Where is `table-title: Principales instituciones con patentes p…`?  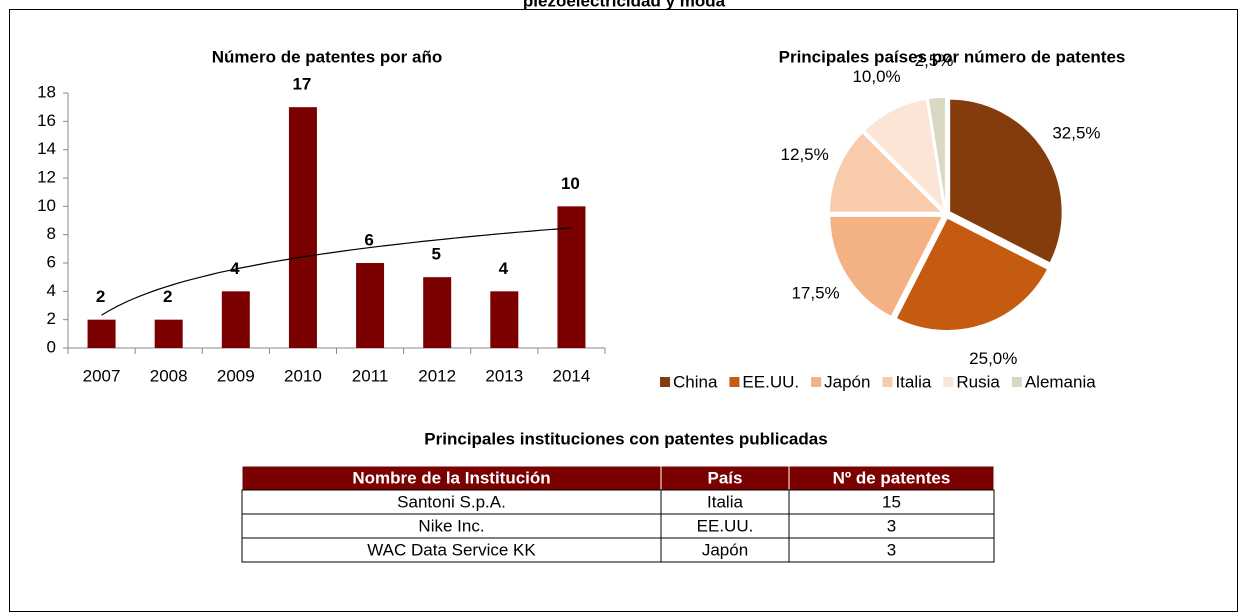
table-title: Principales instituciones con patentes p… is located at coordinates (625, 438).